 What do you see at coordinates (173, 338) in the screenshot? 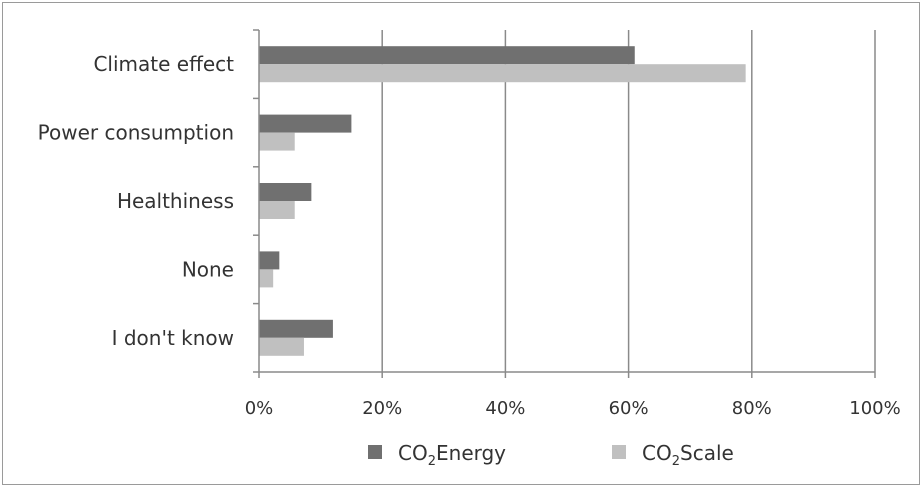
I see `category-label: I don't know` at bounding box center [173, 338].